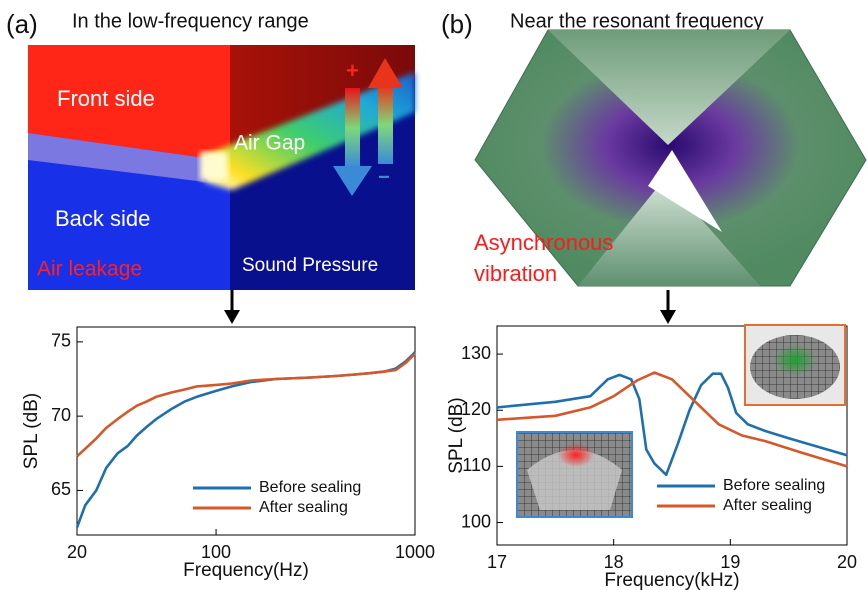 The image size is (868, 590). I want to click on annotation: Front side, so click(106, 98).